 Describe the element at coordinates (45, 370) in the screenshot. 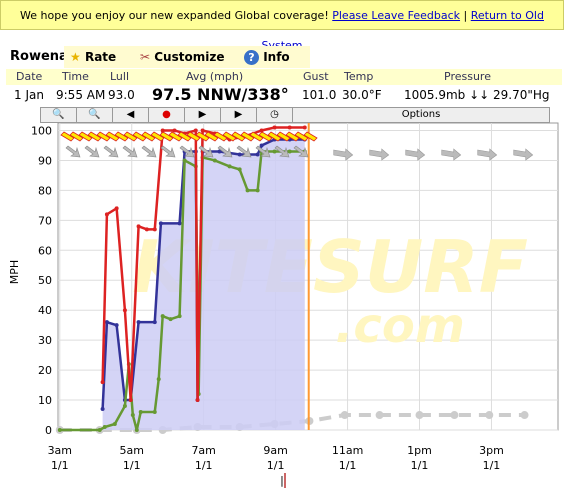

I see `y-tick-label: 20` at that location.